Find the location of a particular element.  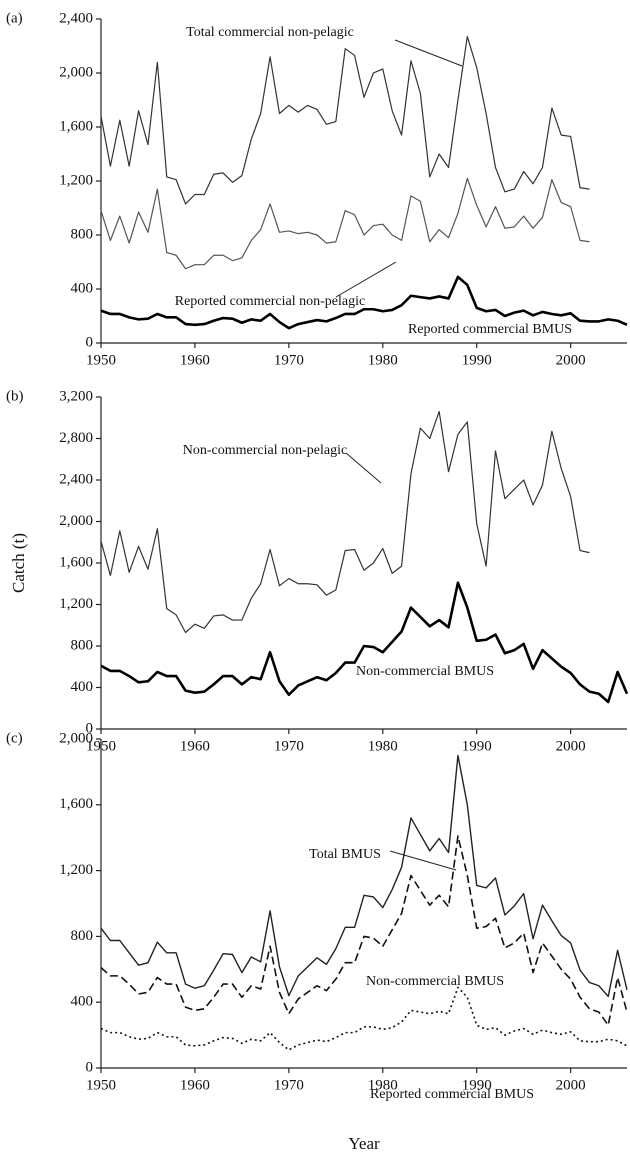

annotation: Total BMUS is located at coordinates (345, 854).